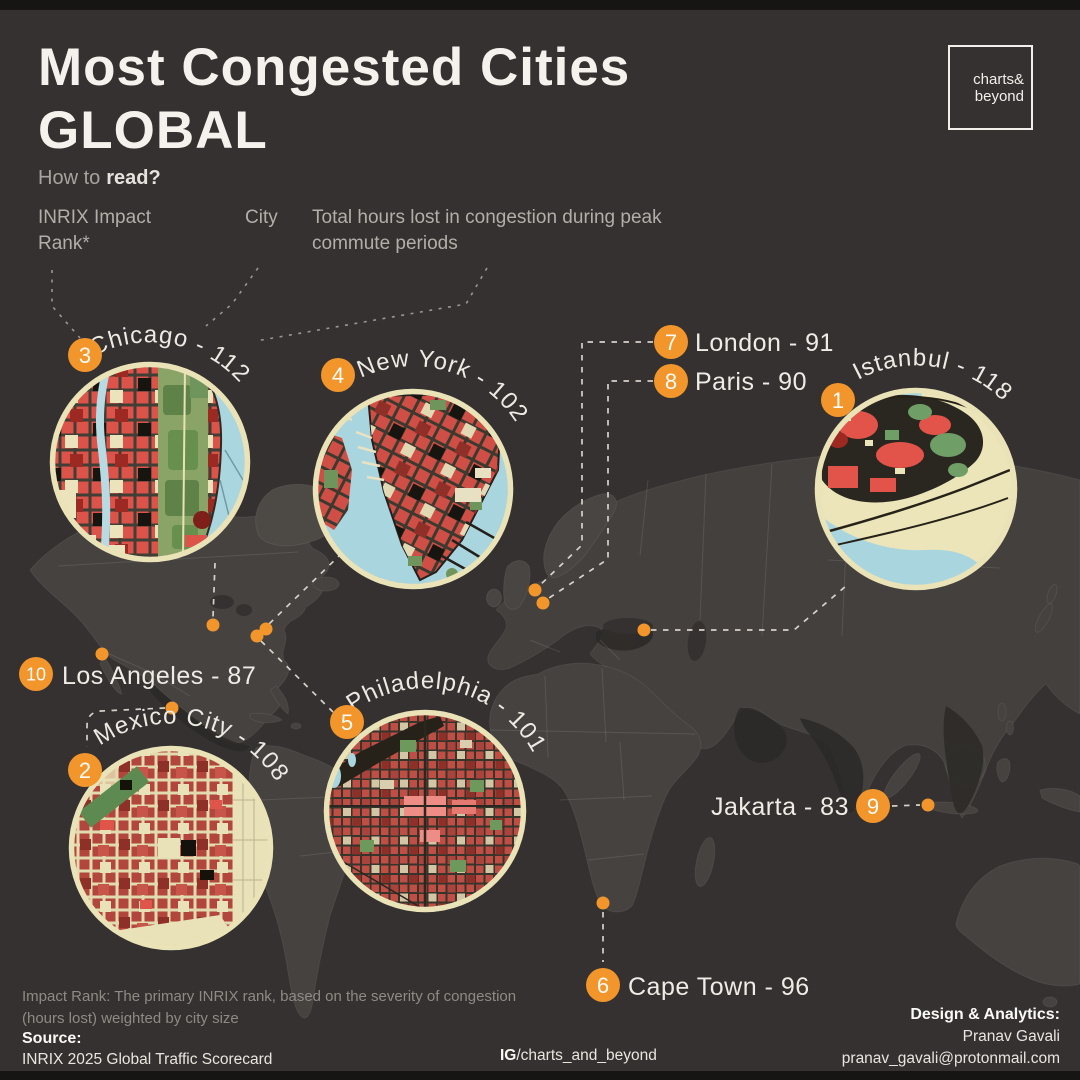 This screenshot has height=1080, width=1080. What do you see at coordinates (159, 676) in the screenshot?
I see `label-los-angeles: Los Angeles - 87` at bounding box center [159, 676].